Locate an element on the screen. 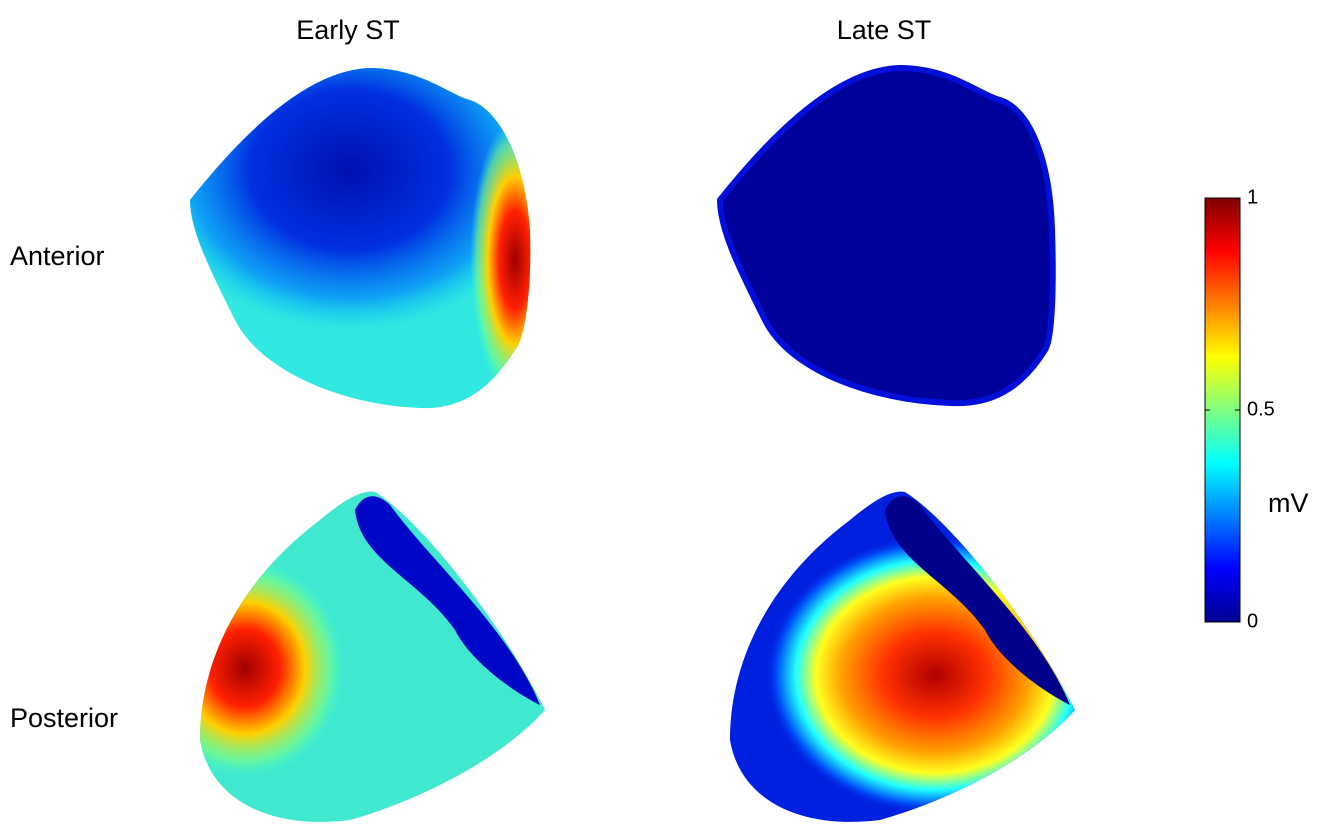 The width and height of the screenshot is (1318, 832). row-label: Posterior is located at coordinates (64, 718).